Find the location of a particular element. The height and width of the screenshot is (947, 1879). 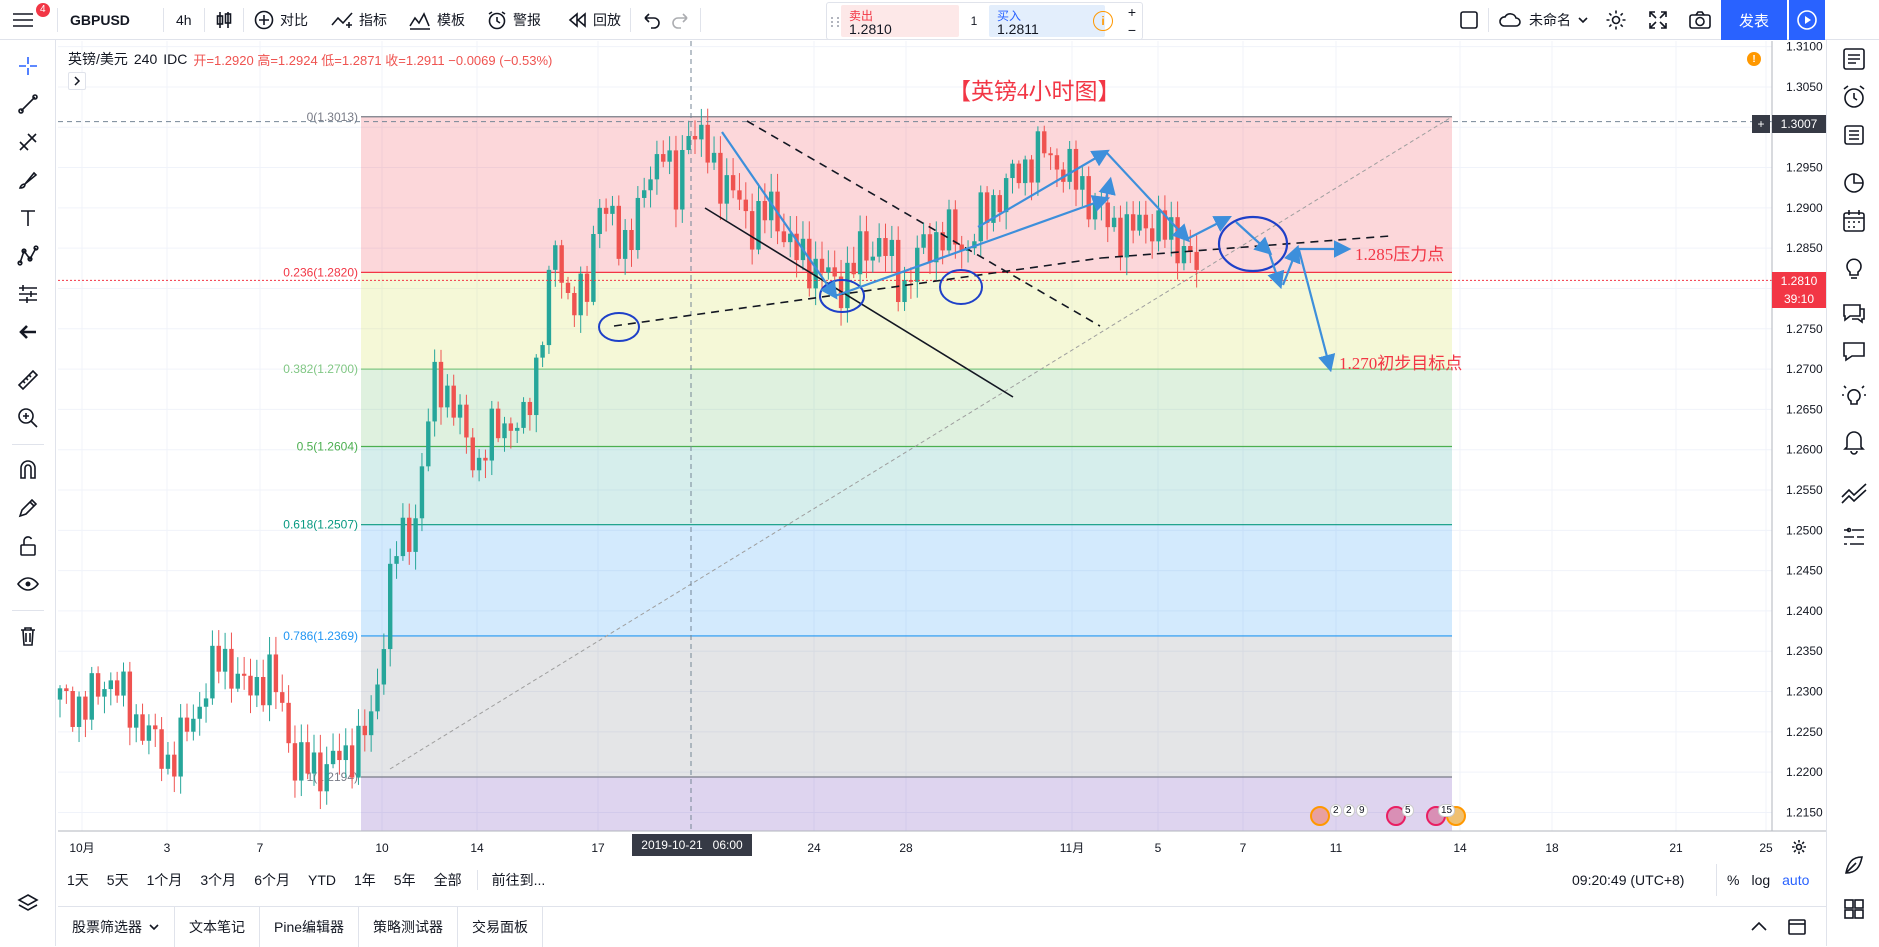

event-badge-group-mixed: 15 is located at coordinates (1451, 816).